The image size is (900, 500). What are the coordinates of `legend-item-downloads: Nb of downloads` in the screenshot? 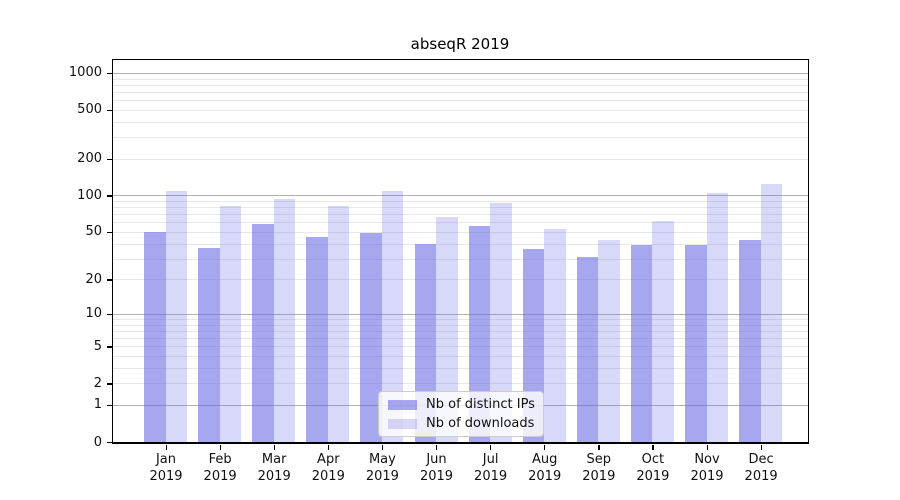 It's located at (461, 423).